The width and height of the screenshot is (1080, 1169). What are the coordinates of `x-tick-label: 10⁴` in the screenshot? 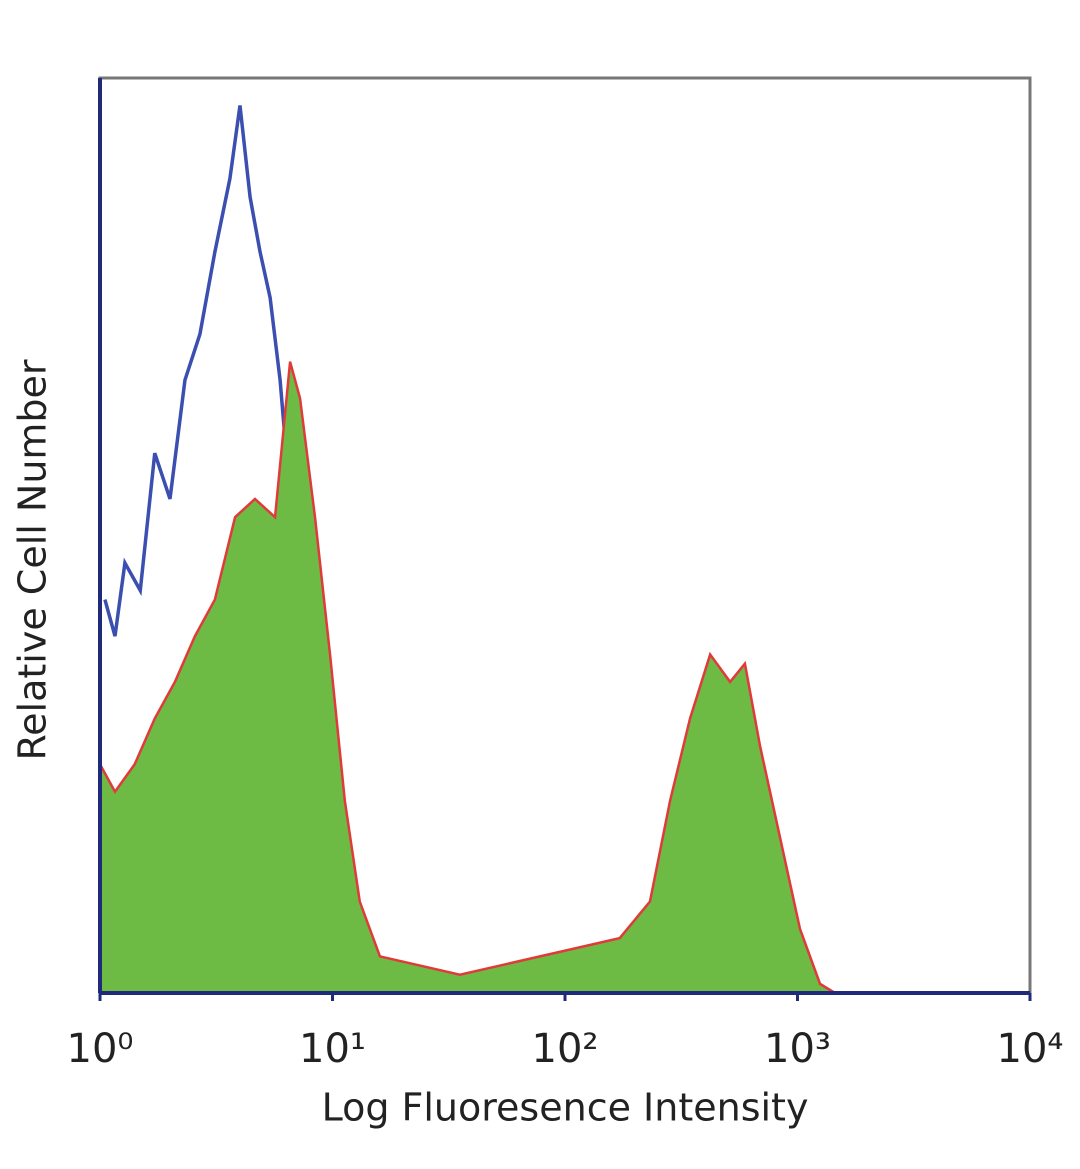 It's located at (1030, 1049).